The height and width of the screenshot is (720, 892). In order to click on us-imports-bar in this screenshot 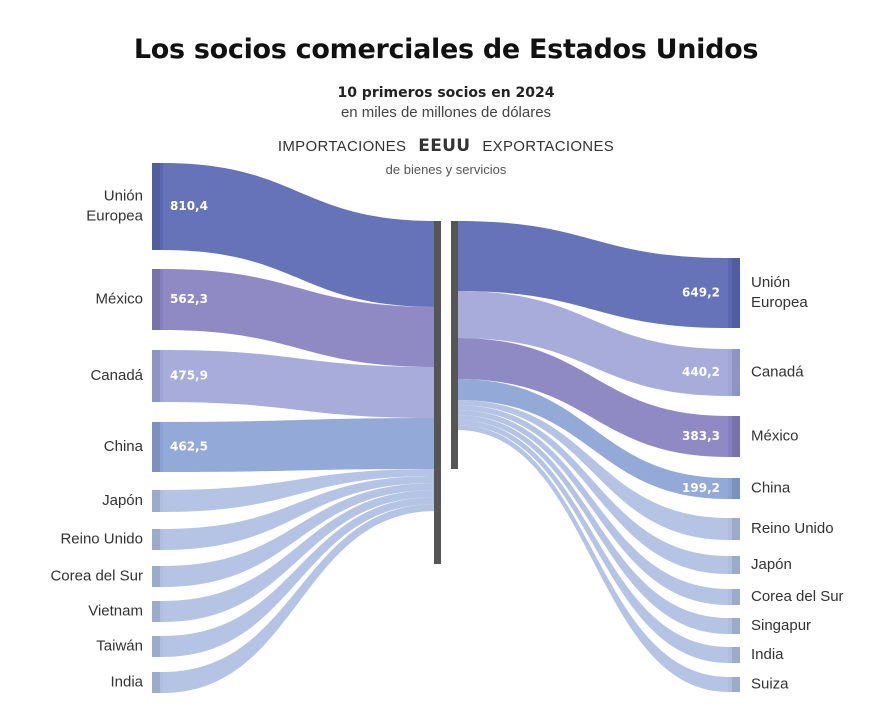, I will do `click(437, 392)`.